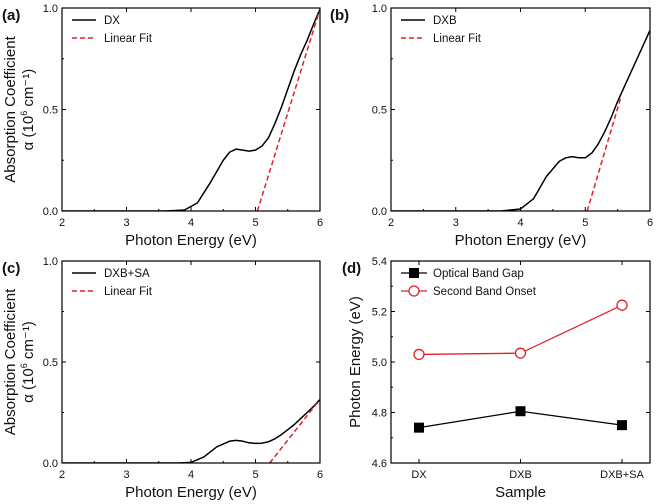 This screenshot has width=661, height=504. What do you see at coordinates (320, 223) in the screenshot?
I see `panel-a-x-tick-label: 6` at bounding box center [320, 223].